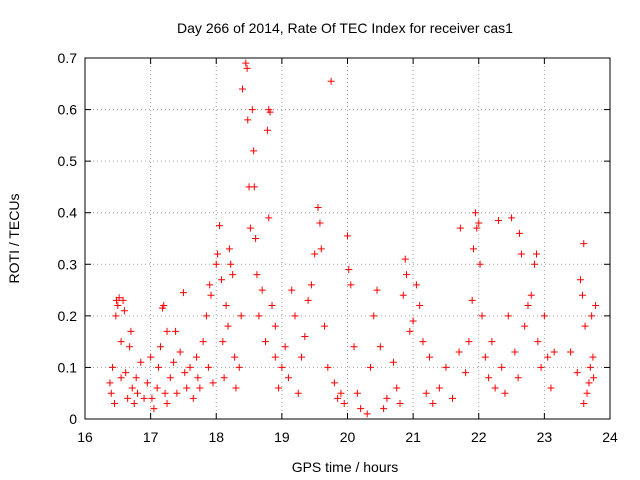  I want to click on x-tick-label: 16, so click(85, 437).